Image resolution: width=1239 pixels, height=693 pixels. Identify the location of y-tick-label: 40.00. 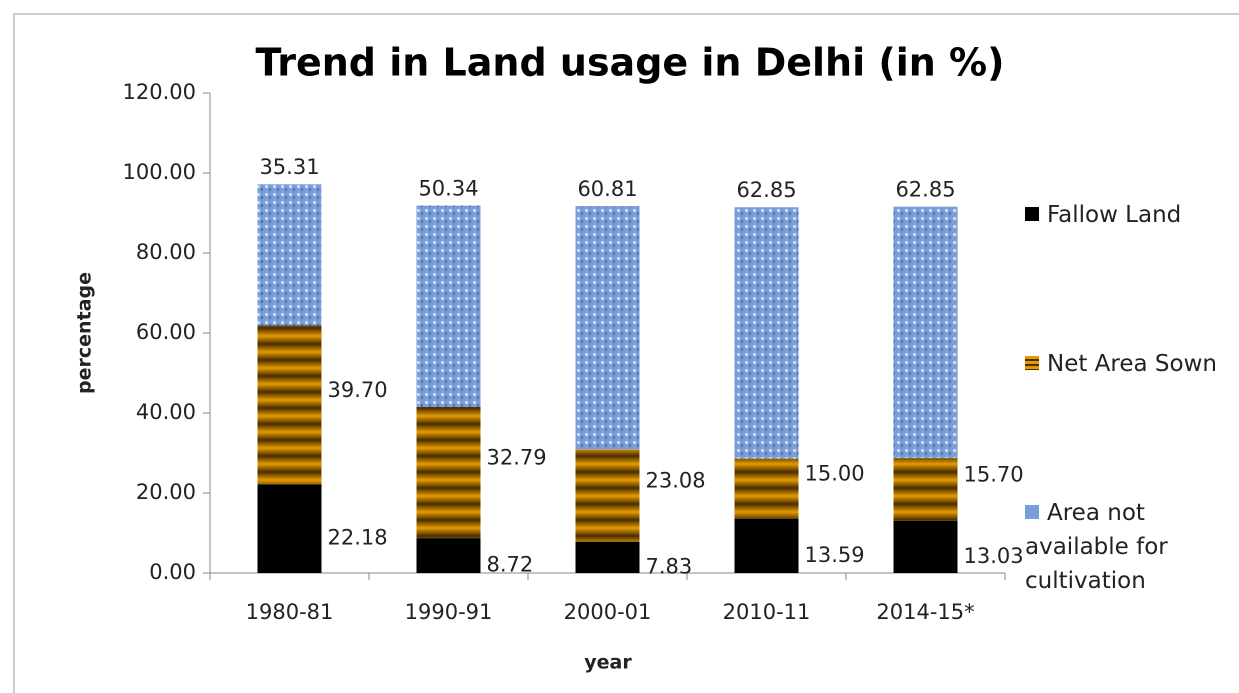
(166, 412).